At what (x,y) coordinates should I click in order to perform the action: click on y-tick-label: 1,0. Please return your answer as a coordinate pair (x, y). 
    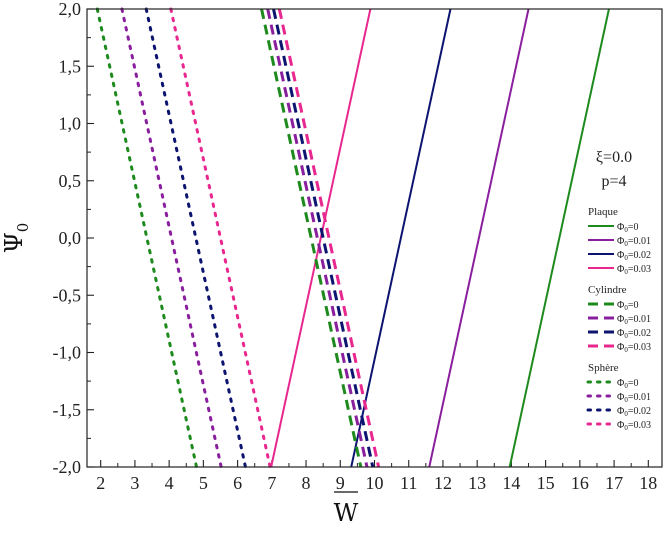
    Looking at the image, I should click on (70, 124).